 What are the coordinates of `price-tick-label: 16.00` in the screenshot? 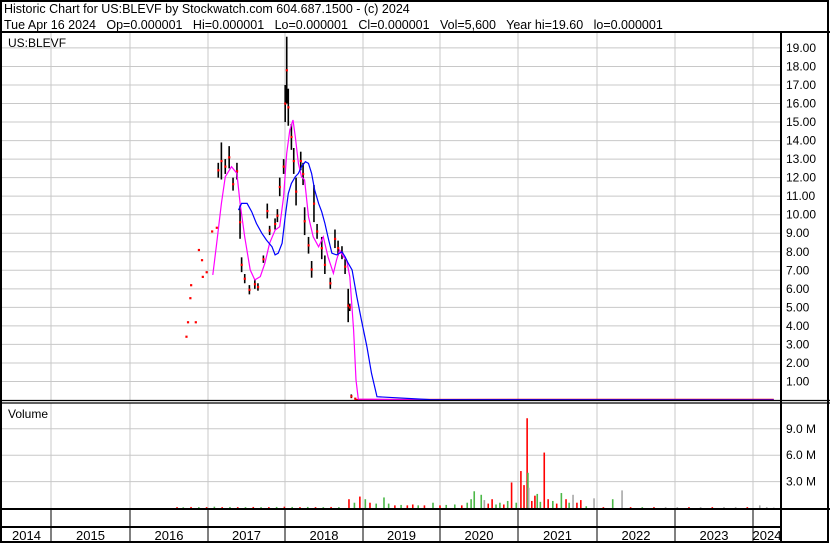 It's located at (801, 104).